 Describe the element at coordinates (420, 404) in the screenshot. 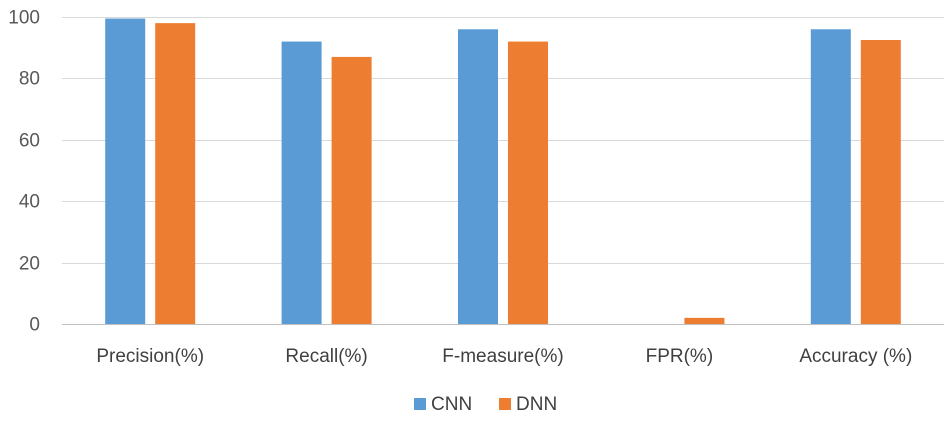

I see `legend-swatch-cnn` at that location.